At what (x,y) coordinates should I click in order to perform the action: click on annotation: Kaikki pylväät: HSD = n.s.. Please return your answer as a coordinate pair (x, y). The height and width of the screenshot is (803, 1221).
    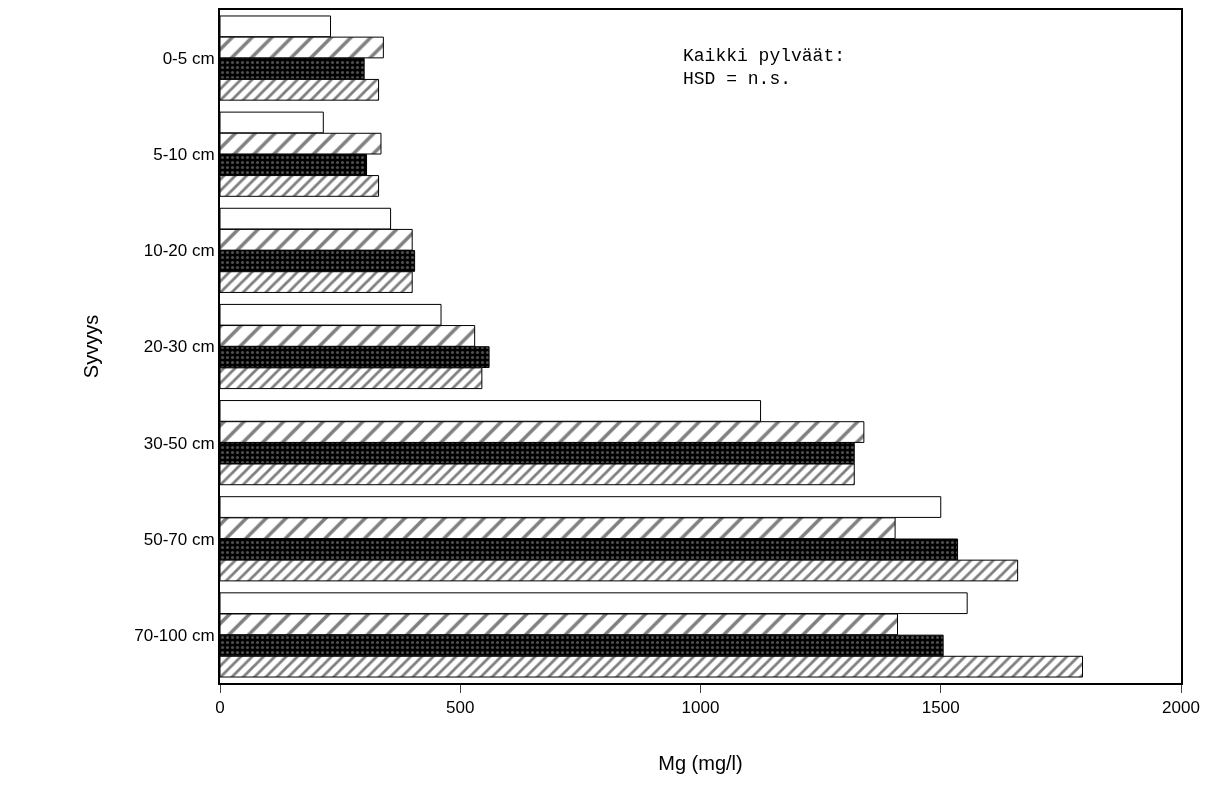
    Looking at the image, I should click on (764, 68).